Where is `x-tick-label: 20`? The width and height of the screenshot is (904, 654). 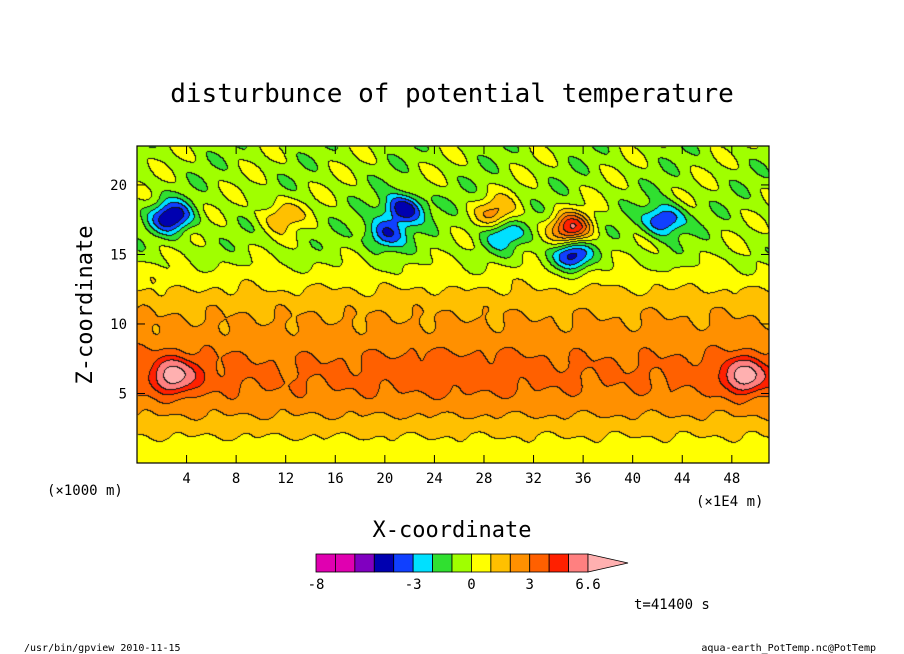 x-tick-label: 20 is located at coordinates (384, 479).